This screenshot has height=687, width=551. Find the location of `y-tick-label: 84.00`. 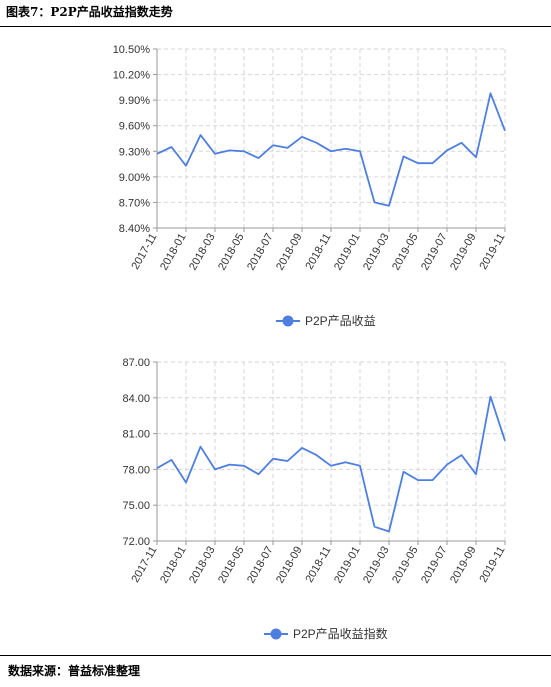

y-tick-label: 84.00 is located at coordinates (136, 399).